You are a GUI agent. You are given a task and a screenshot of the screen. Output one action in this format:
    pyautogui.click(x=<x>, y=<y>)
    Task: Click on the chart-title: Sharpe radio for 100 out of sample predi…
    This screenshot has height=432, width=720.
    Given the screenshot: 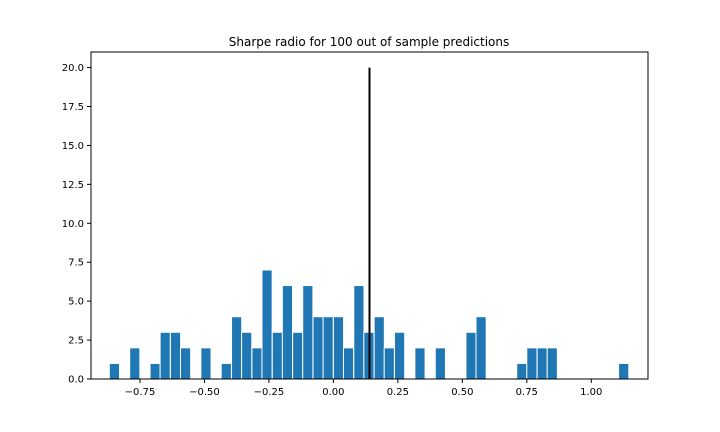 What is the action you would take?
    pyautogui.click(x=369, y=42)
    